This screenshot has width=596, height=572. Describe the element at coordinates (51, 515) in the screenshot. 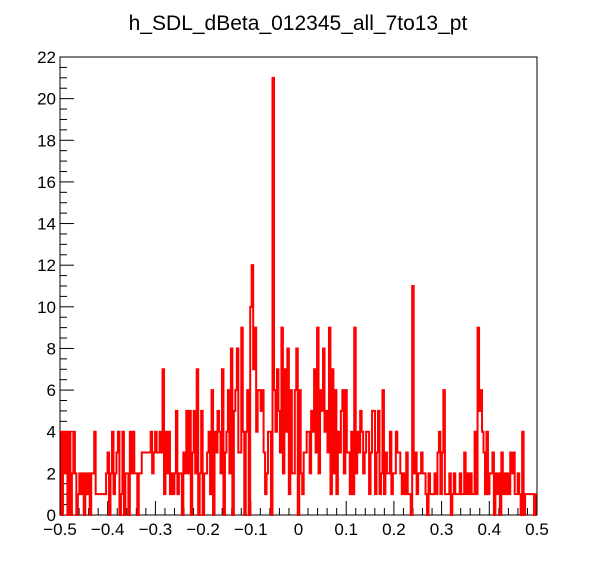

I see `y-tick-label: 0` at that location.